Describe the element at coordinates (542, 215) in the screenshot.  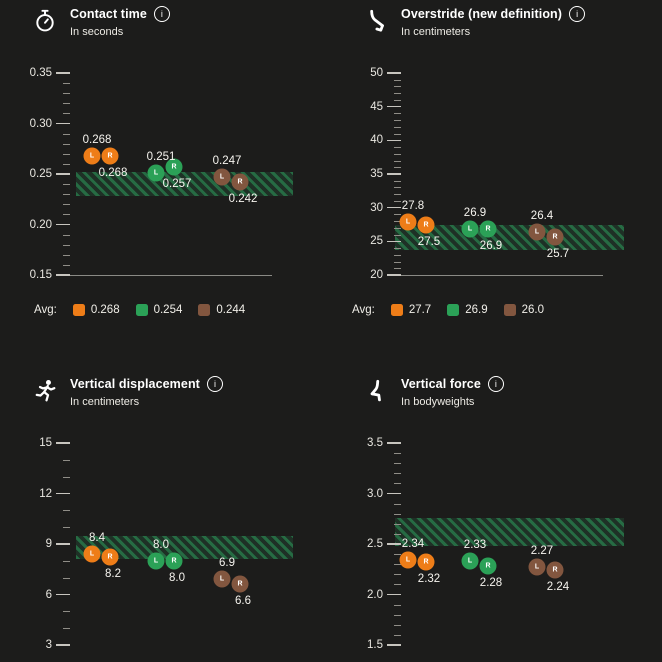
I see `point-value-label: 26.4` at that location.